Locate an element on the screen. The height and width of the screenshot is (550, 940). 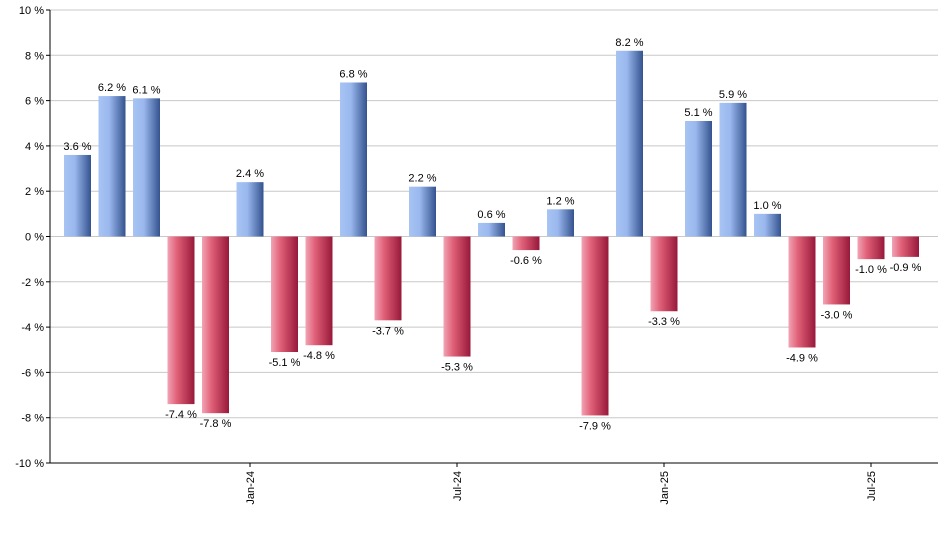
data-label: -3.0 % is located at coordinates (837, 315).